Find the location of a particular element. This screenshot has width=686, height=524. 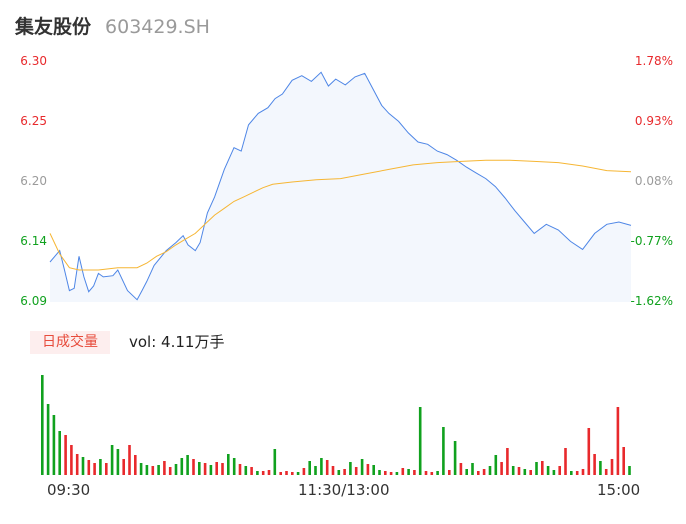

volume-label: vol: 4.11万手 is located at coordinates (177, 342).